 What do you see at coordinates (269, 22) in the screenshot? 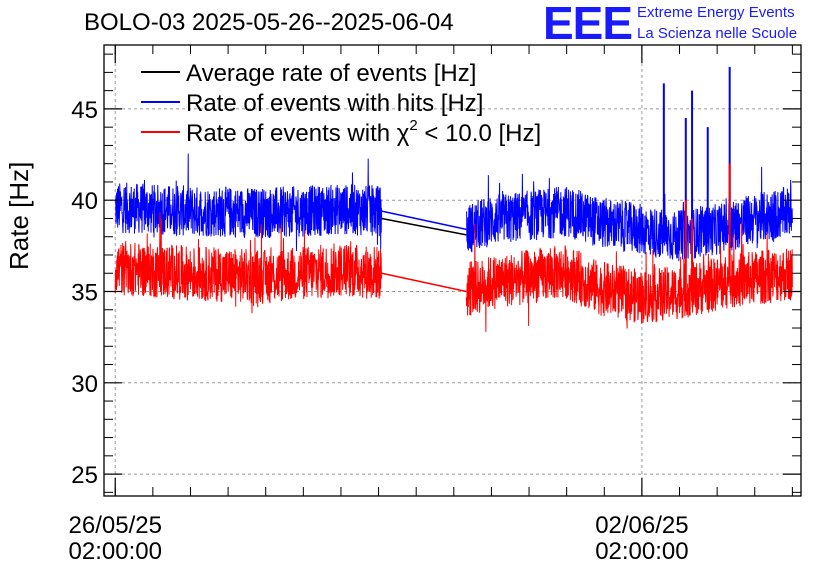
I see `chart-title: BOLO-03 2025-05-26--2025-06-04` at bounding box center [269, 22].